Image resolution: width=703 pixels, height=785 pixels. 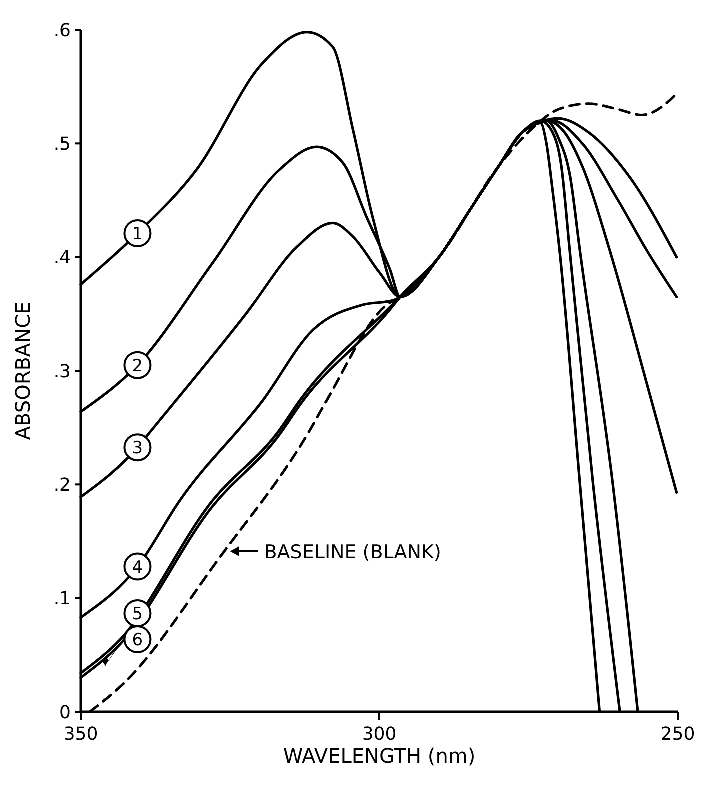 What do you see at coordinates (138, 568) in the screenshot?
I see `series-label: 4` at bounding box center [138, 568].